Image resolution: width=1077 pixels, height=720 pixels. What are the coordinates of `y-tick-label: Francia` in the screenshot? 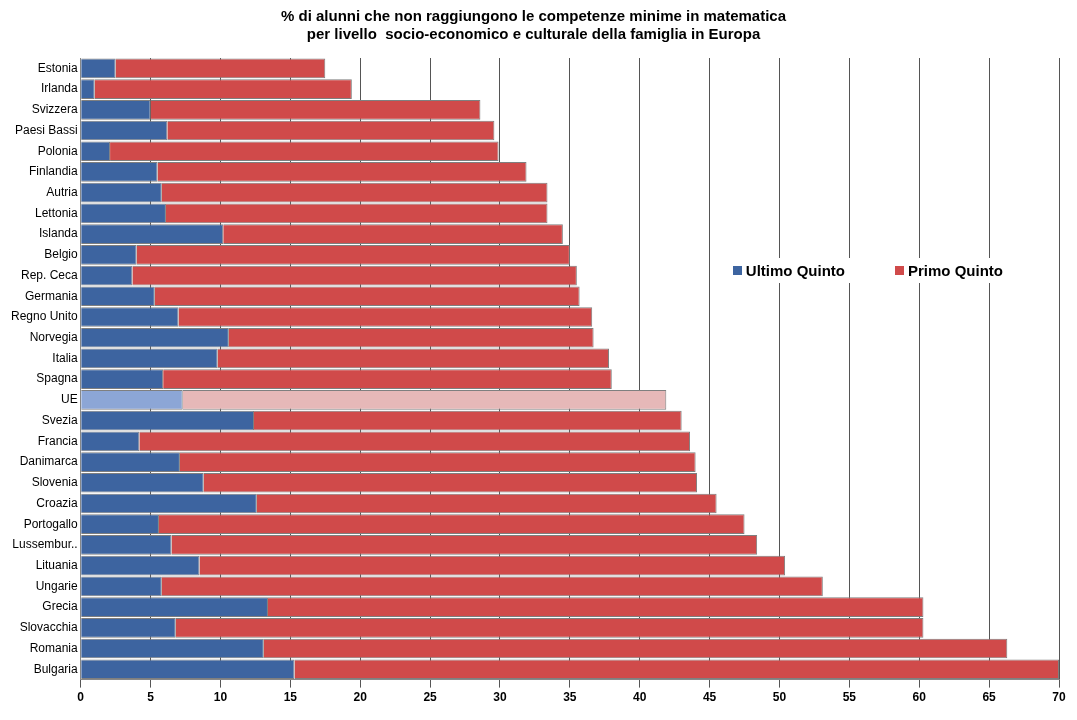 It's located at (58, 440).